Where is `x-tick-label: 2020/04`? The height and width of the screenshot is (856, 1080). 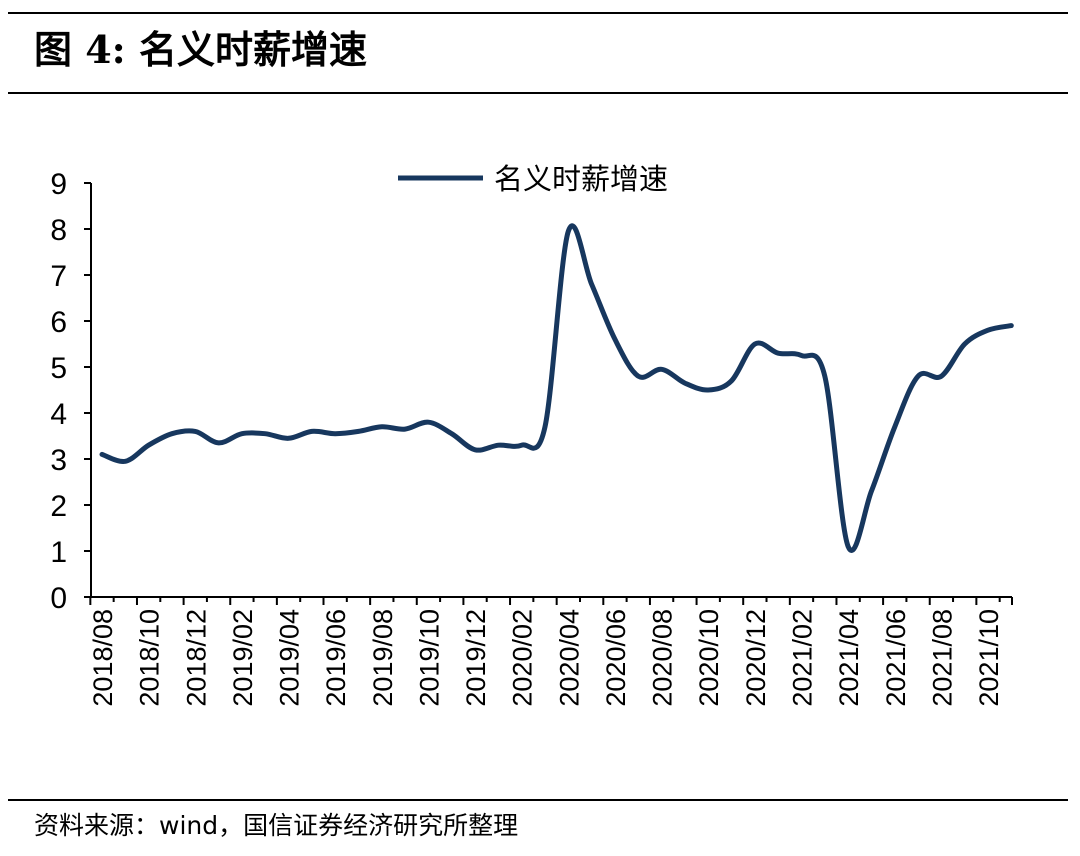
x-tick-label: 2020/04 is located at coordinates (569, 658).